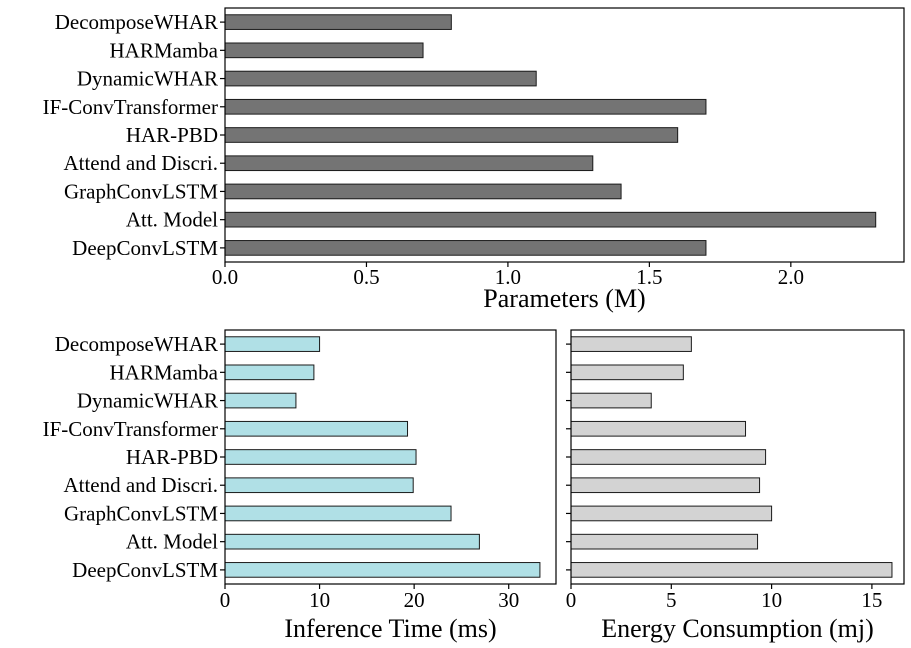 The height and width of the screenshot is (648, 911). What do you see at coordinates (414, 600) in the screenshot?
I see `inference-time-xtick-label-2: 20` at bounding box center [414, 600].